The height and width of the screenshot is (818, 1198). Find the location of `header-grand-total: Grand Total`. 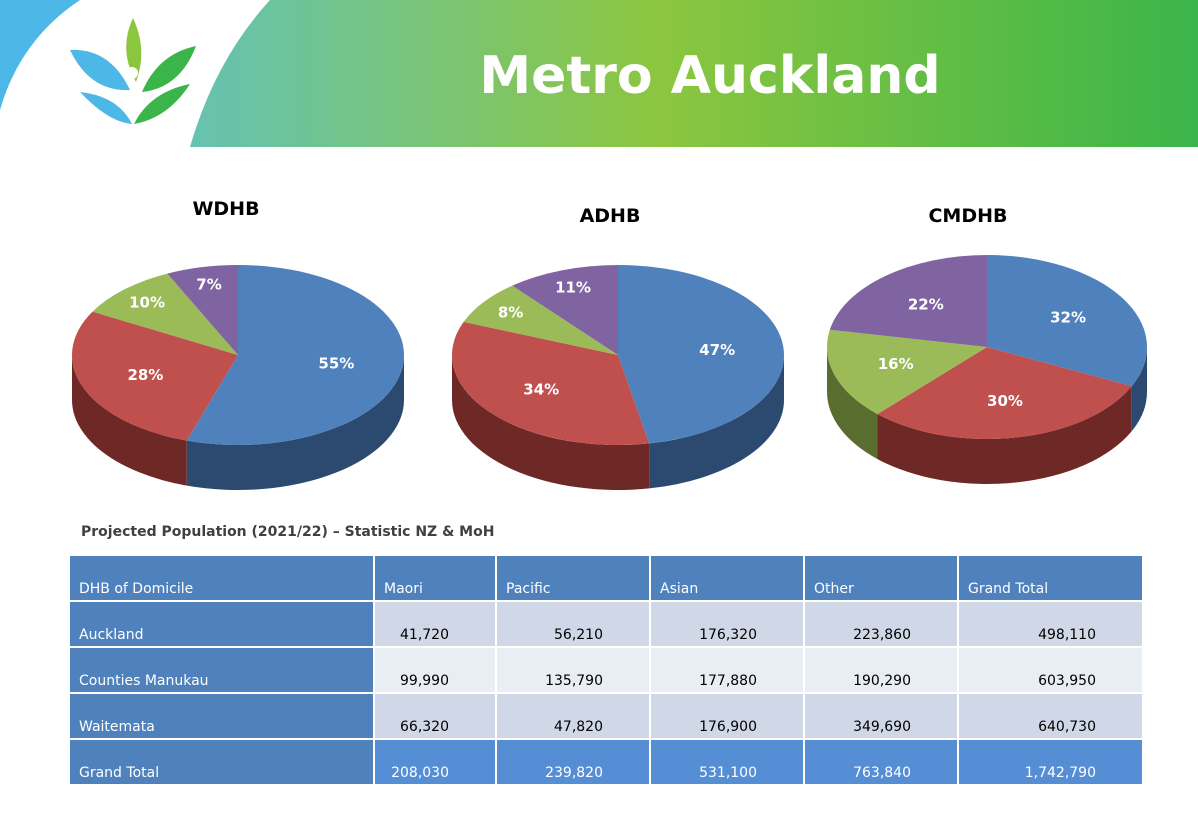

header-grand-total: Grand Total is located at coordinates (1050, 578).